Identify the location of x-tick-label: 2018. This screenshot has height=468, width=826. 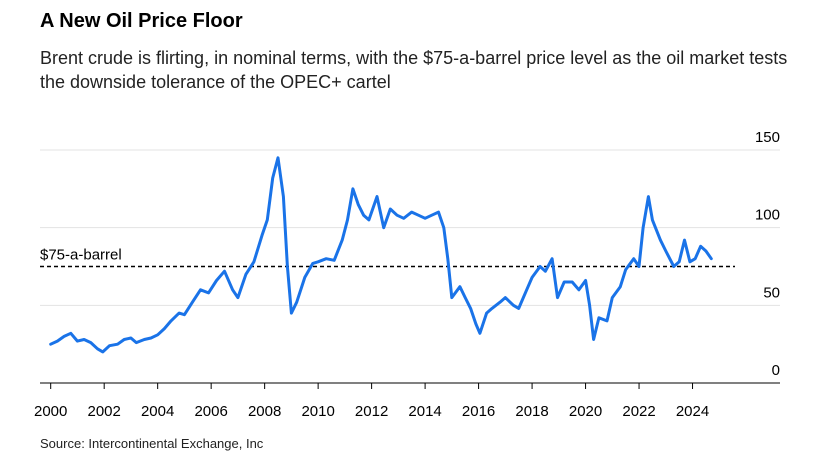
(531, 411).